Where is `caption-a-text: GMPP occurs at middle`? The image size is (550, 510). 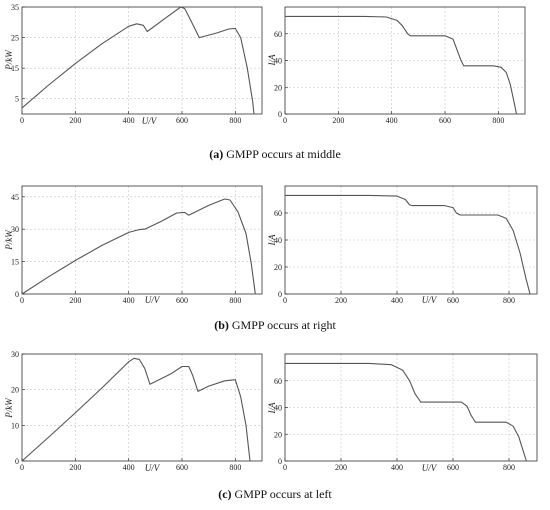 caption-a-text: GMPP occurs at middle is located at coordinates (282, 154).